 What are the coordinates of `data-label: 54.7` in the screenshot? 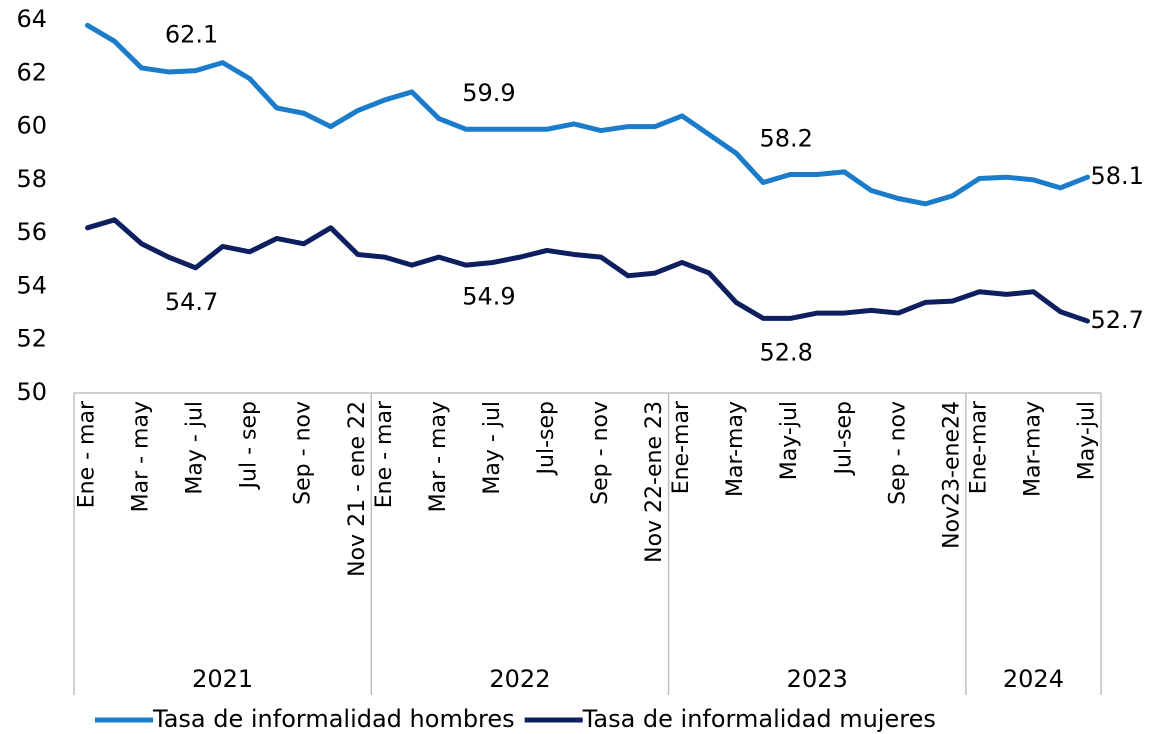 It's located at (191, 302).